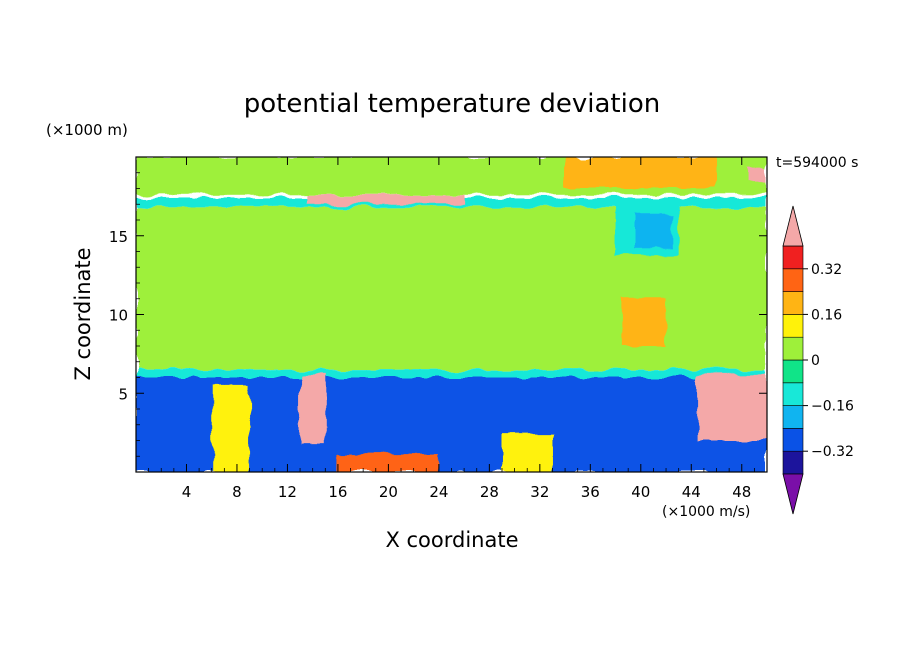 The width and height of the screenshot is (904, 654). I want to click on x-tick-label: 32, so click(539, 492).